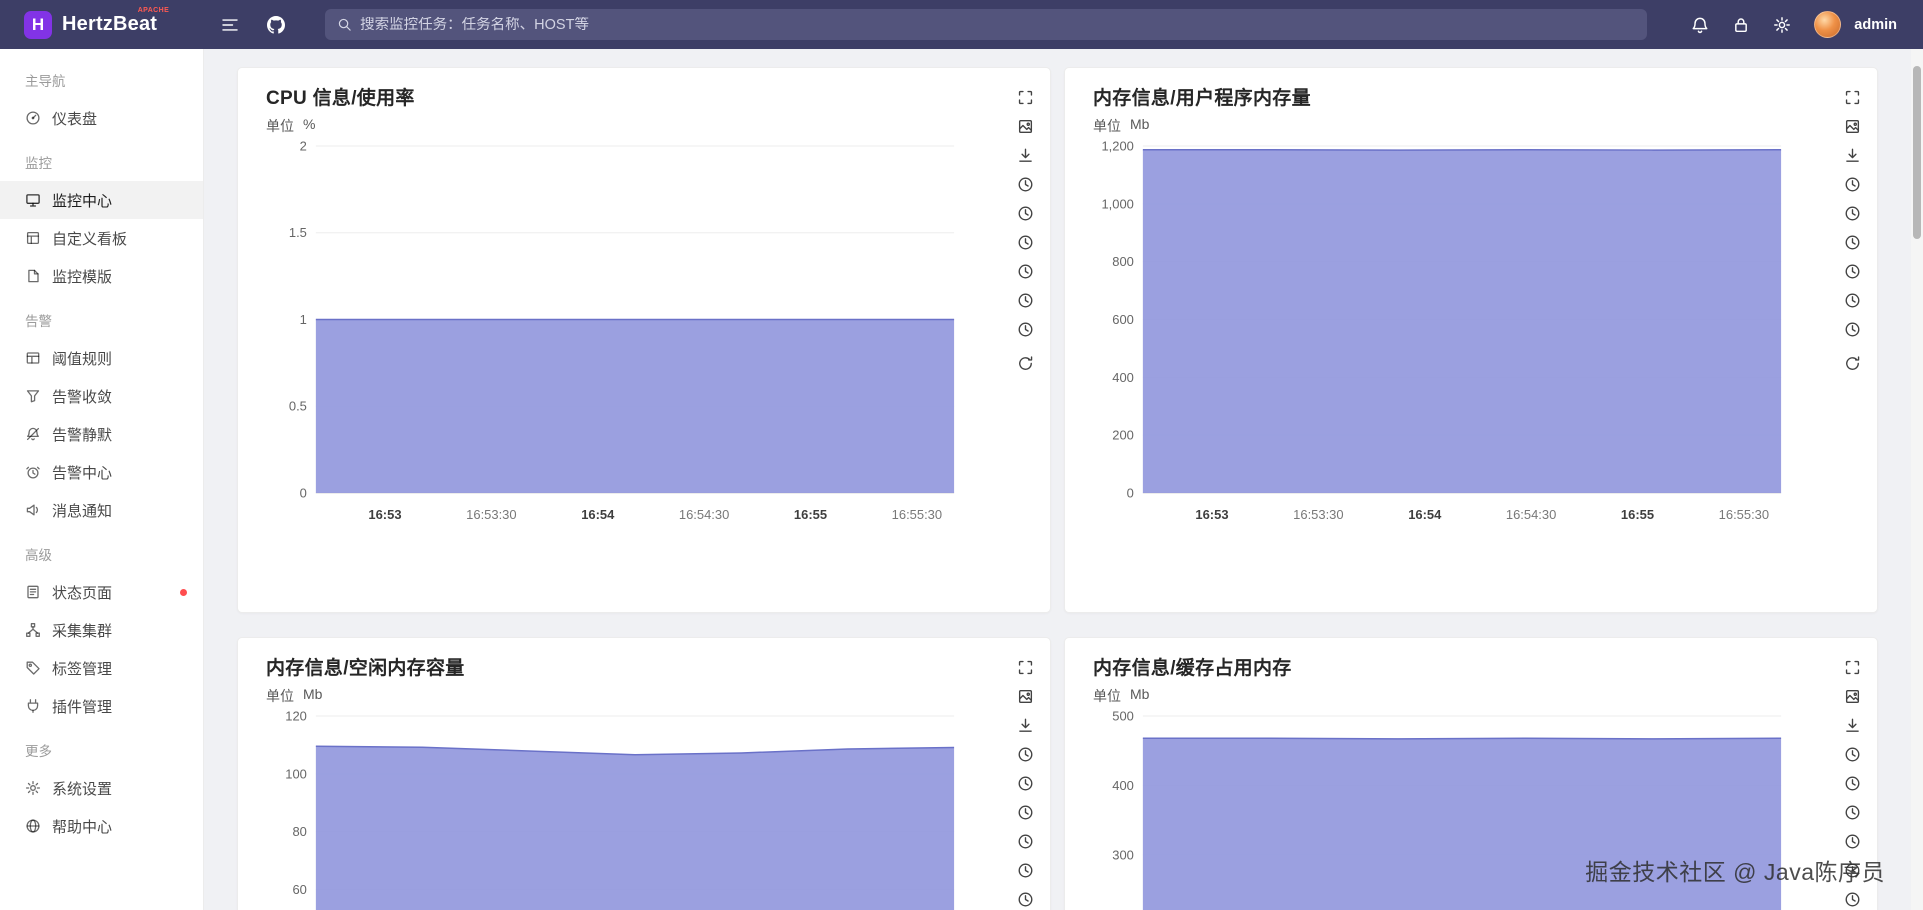 The image size is (1923, 910). I want to click on sidebar-item-label: 阈值规则, so click(82, 359).